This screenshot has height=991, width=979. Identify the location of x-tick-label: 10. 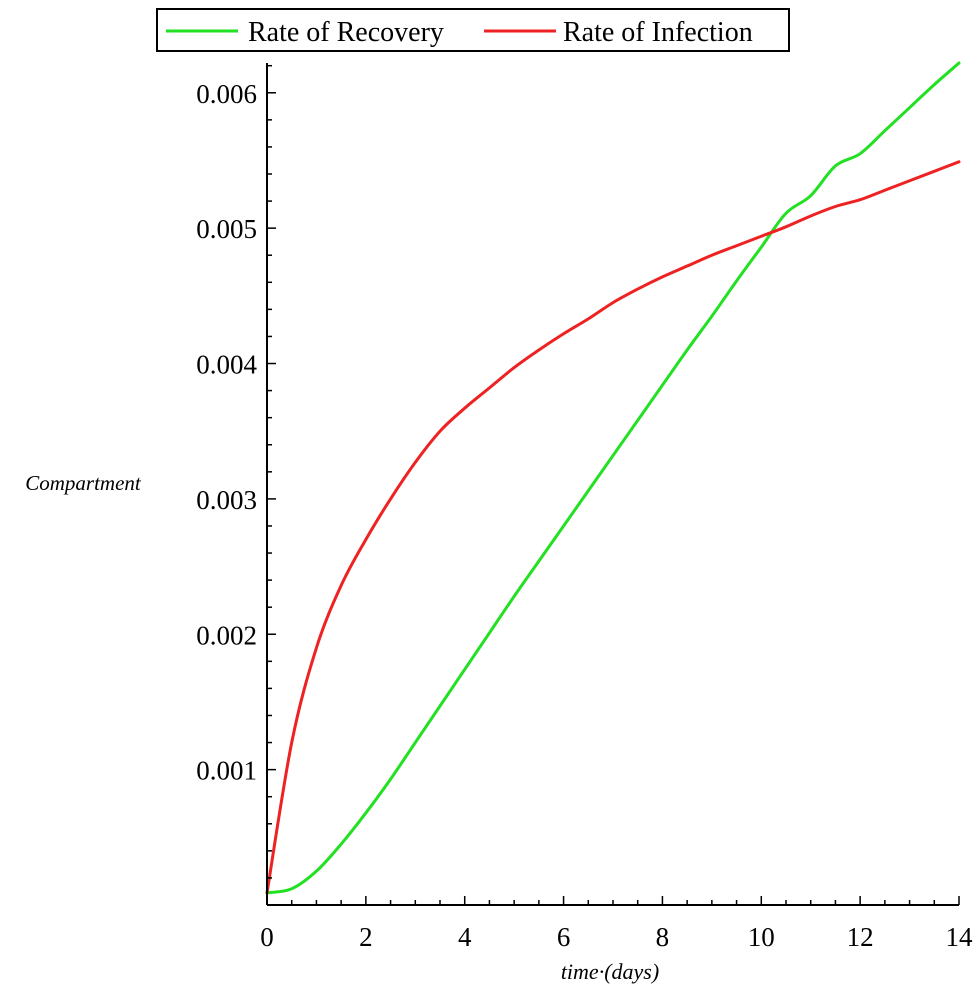
(761, 937).